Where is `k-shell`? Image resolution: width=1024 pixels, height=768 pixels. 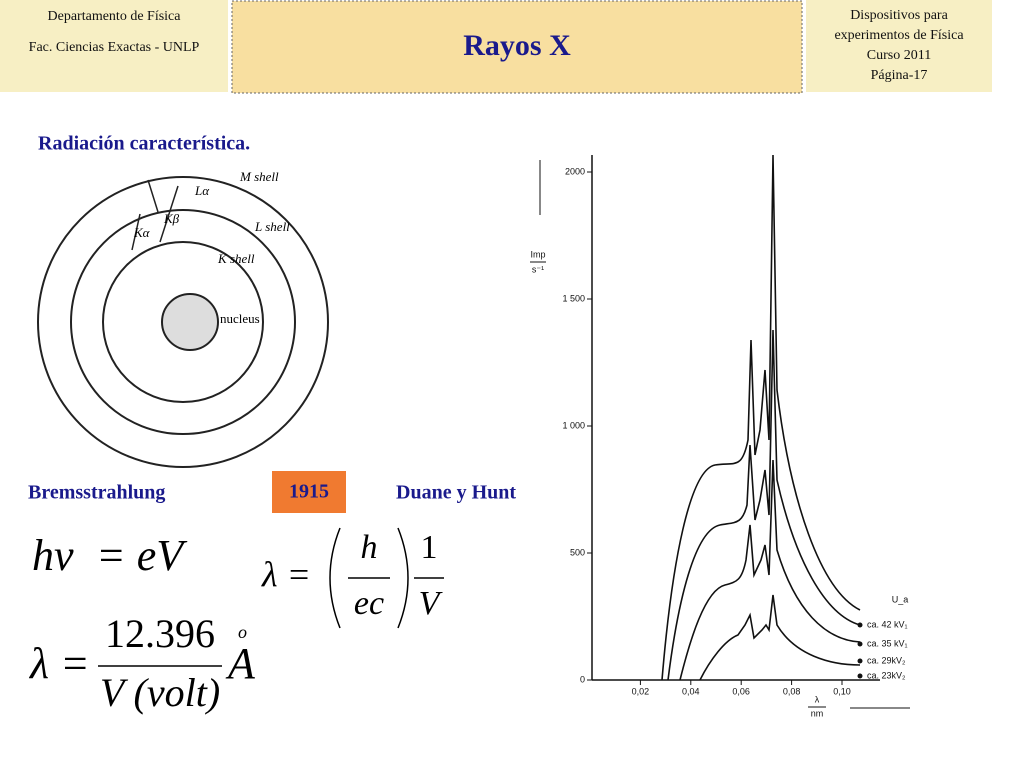 k-shell is located at coordinates (183, 322).